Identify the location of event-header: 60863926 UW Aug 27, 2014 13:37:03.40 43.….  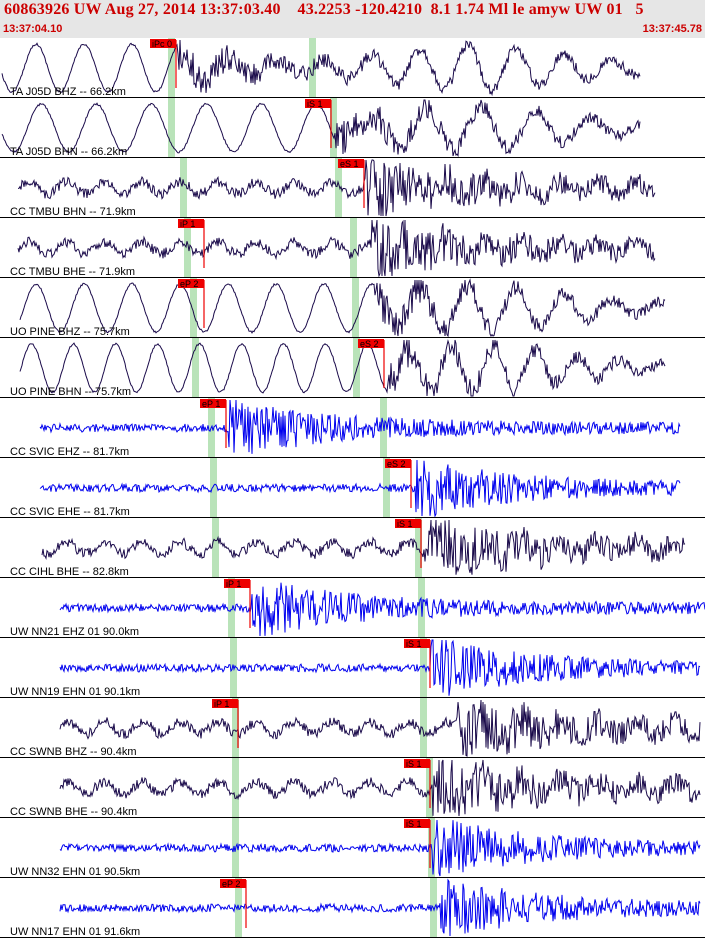
(352, 19).